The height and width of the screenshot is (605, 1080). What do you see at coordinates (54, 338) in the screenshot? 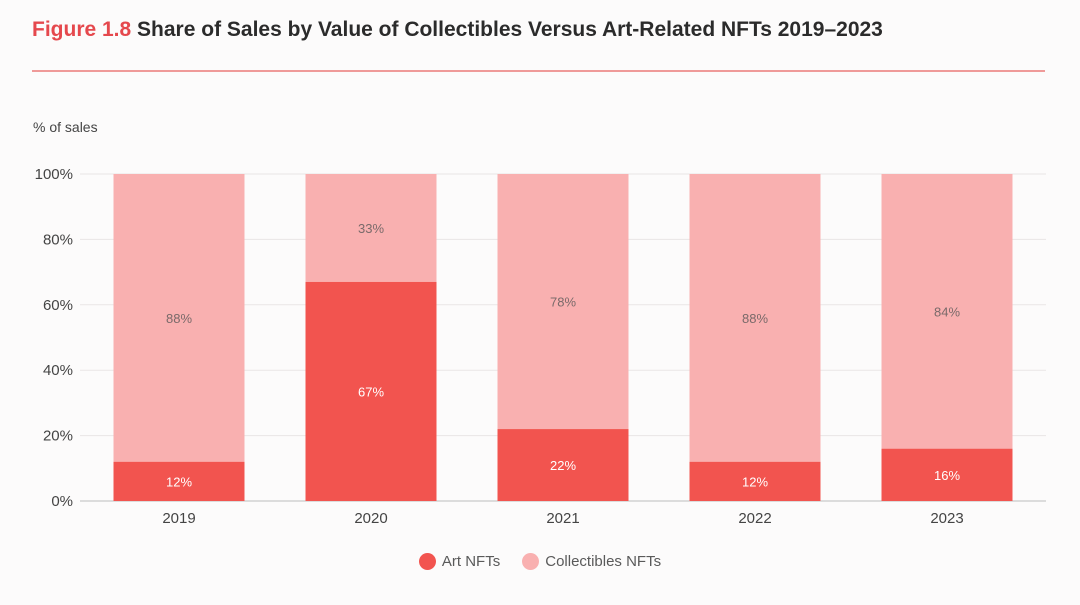
I see `y-axis-ticks: 0% 20% 40% 60% 80% 100%` at bounding box center [54, 338].